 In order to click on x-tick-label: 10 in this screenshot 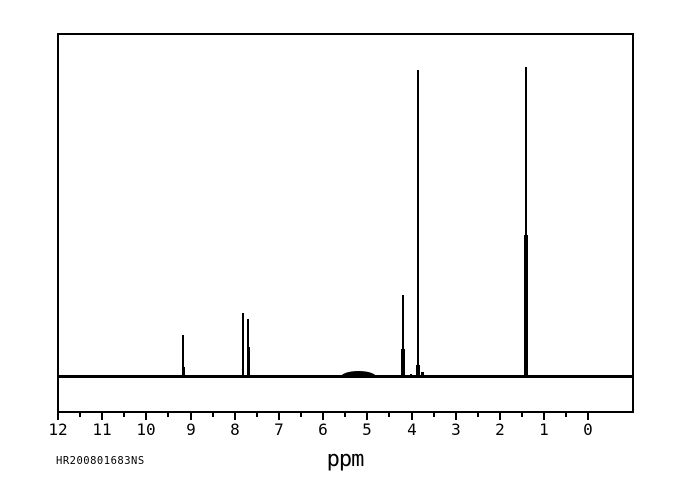, I will do `click(146, 429)`.